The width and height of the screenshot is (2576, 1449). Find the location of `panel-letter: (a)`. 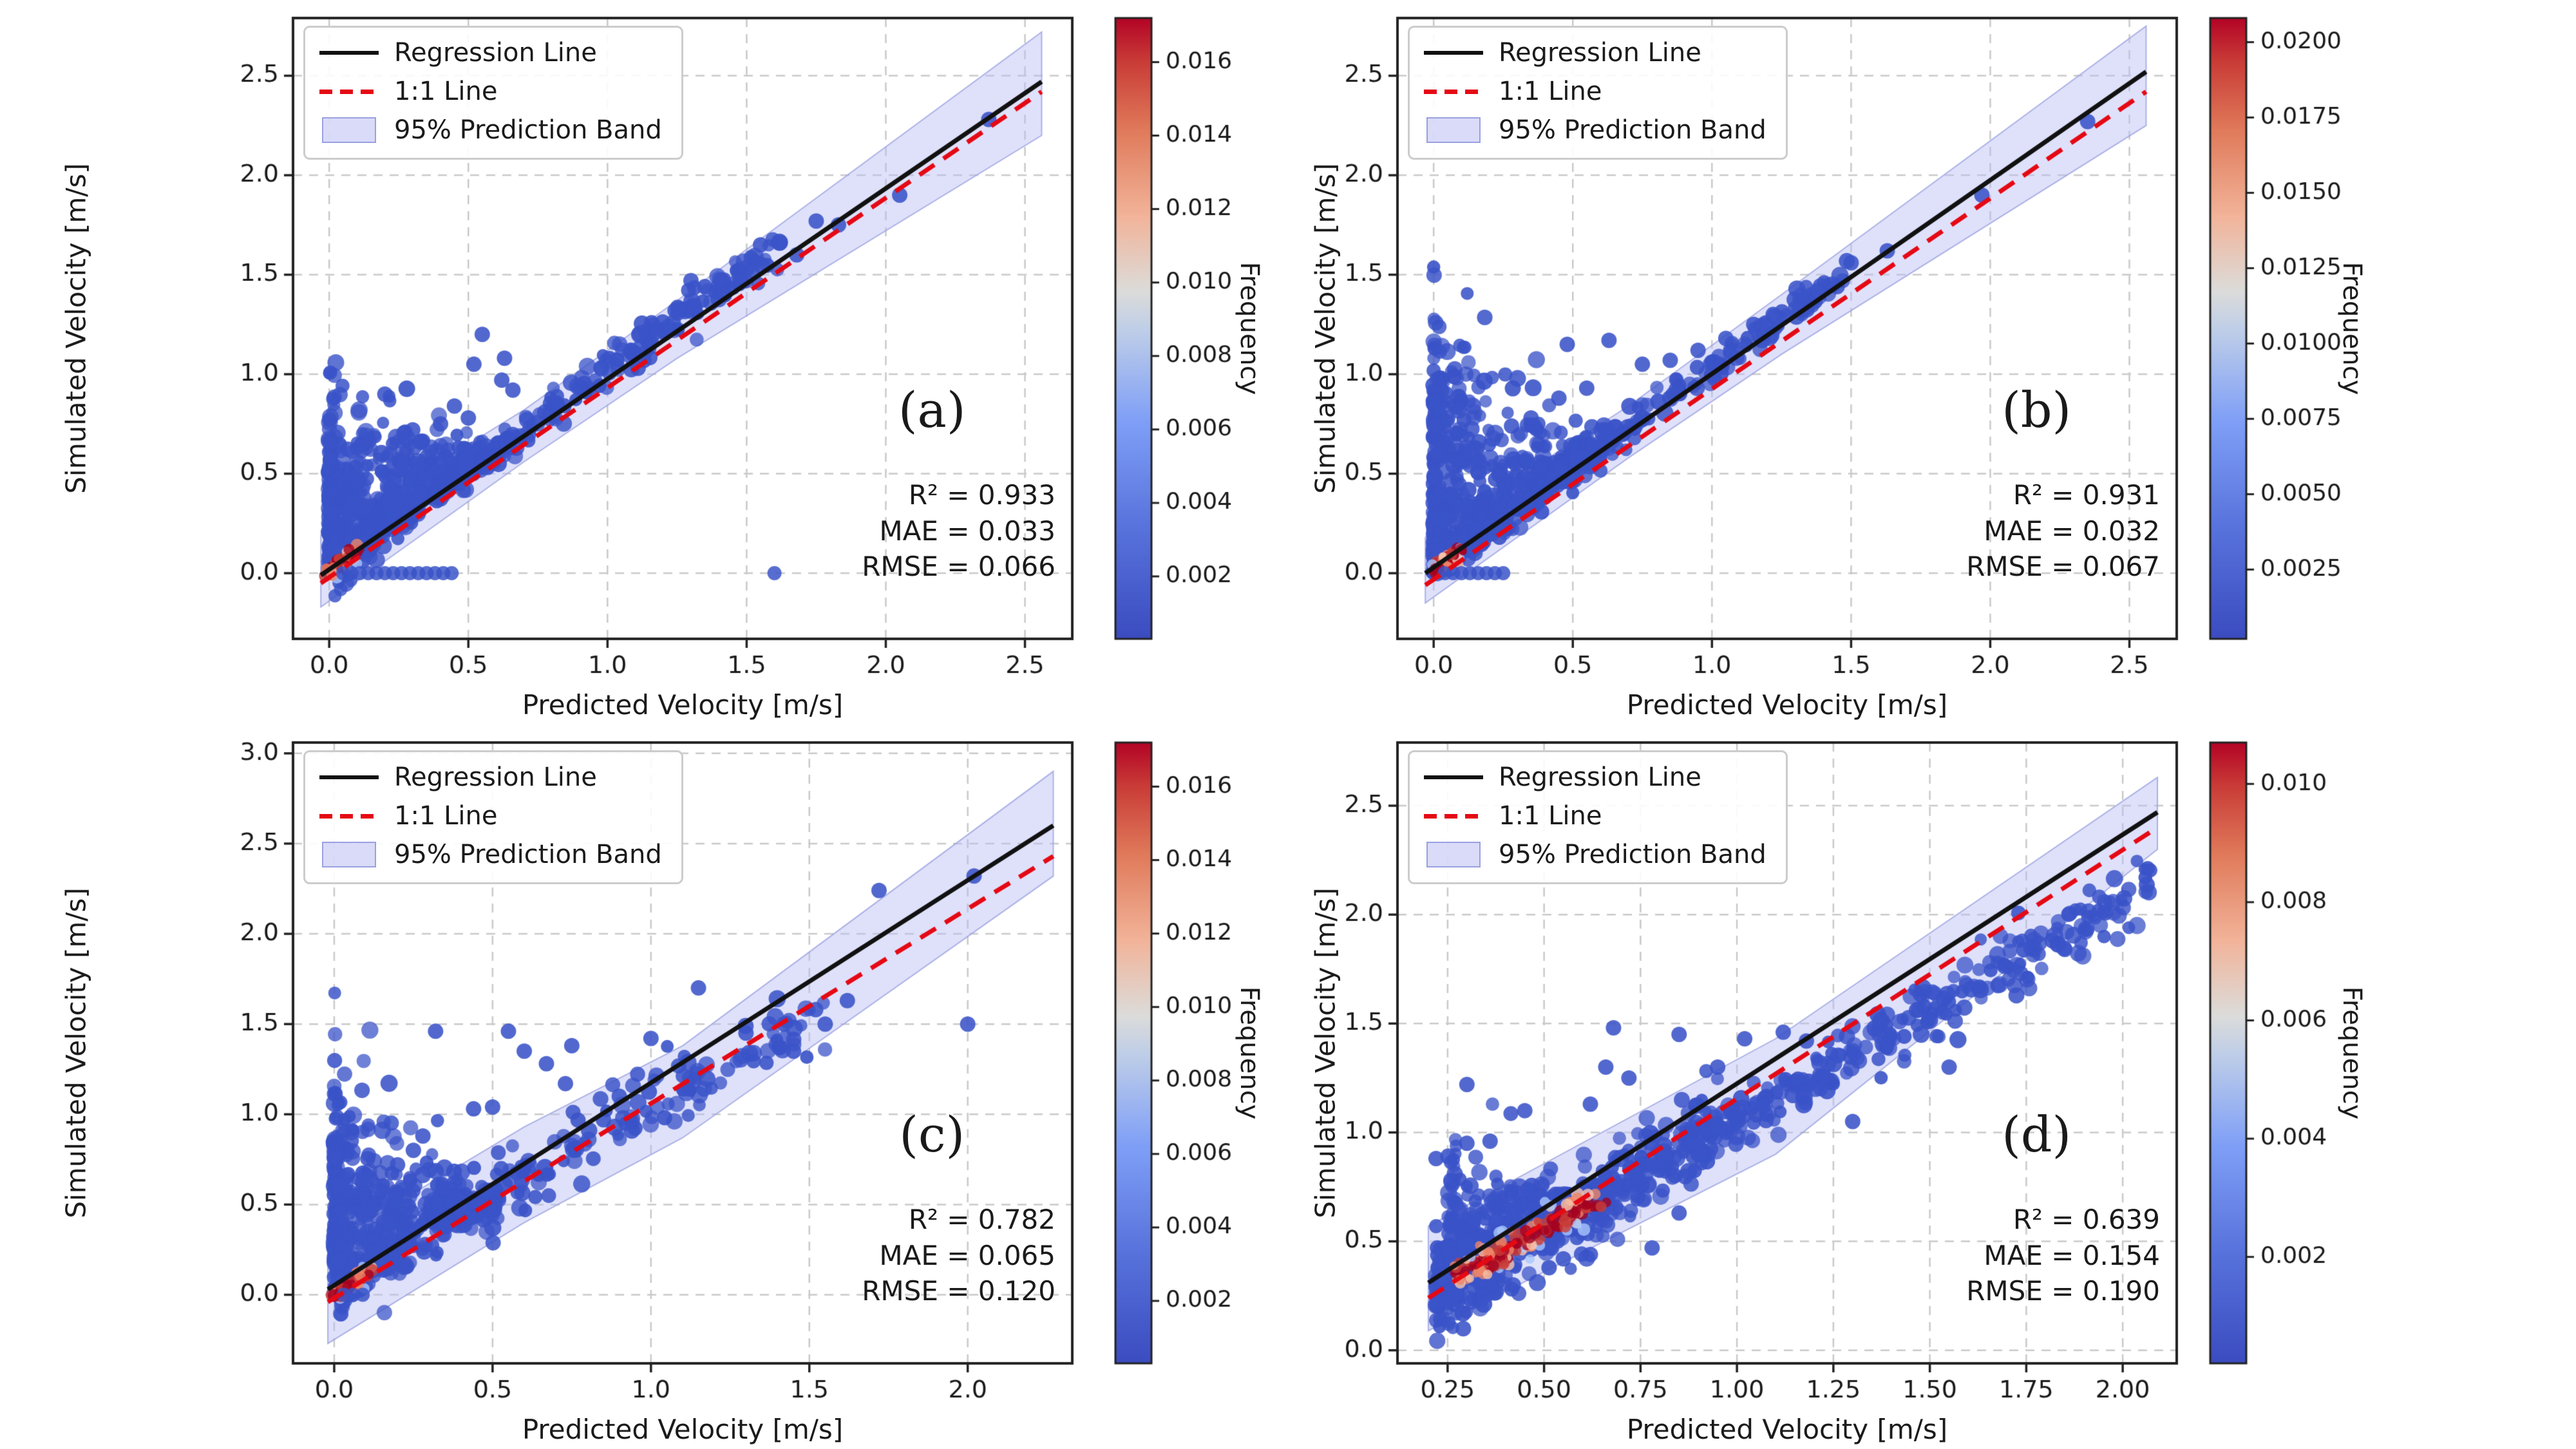

panel-letter: (a) is located at coordinates (932, 410).